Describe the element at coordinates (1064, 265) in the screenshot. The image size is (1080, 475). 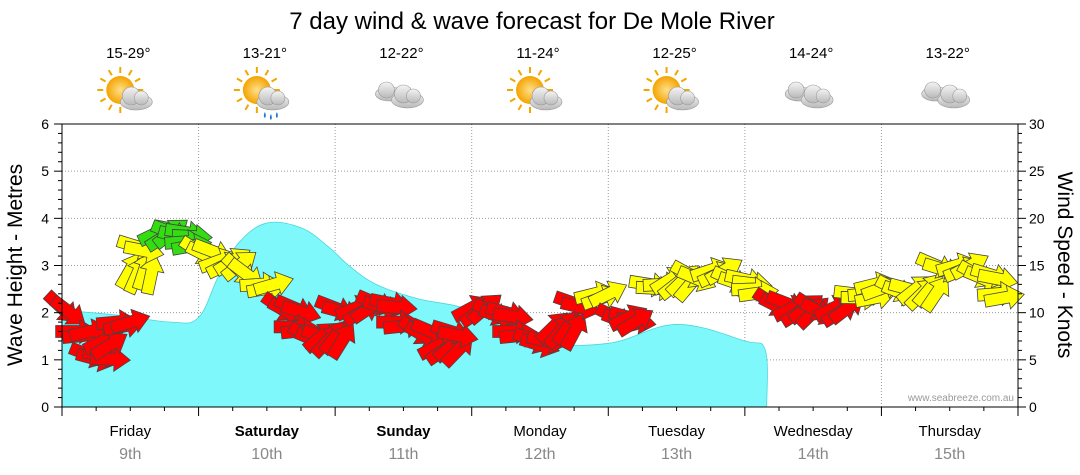
I see `y-axis-right-title: Wind Speed - Knots` at that location.